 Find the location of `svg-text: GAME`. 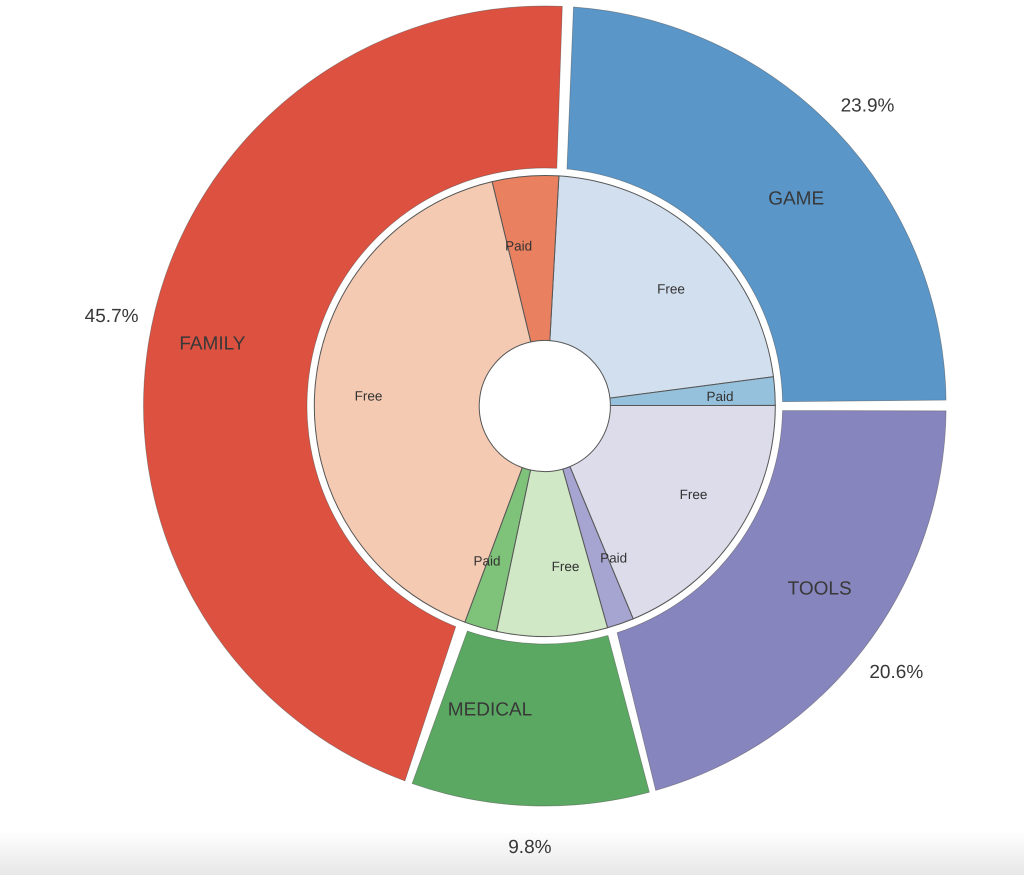

svg-text: GAME is located at coordinates (796, 199).